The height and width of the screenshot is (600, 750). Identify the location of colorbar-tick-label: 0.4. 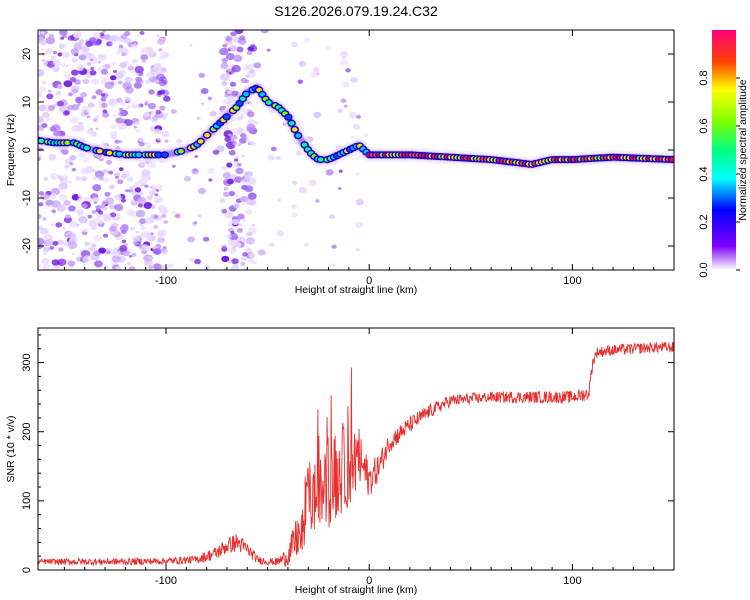
(704, 173).